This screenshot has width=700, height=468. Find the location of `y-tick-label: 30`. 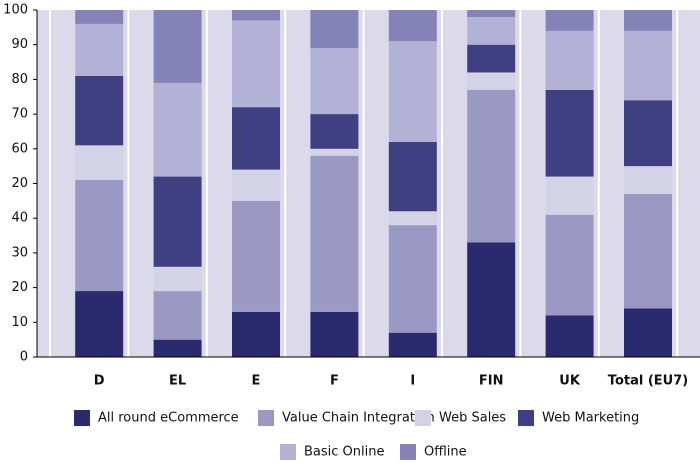

y-tick-label: 30 is located at coordinates (19, 252).